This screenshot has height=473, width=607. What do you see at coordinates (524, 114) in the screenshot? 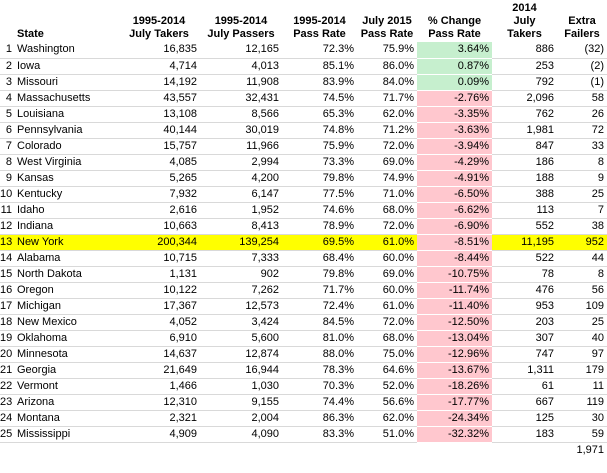
I see `takers-2014-cell: 762` at bounding box center [524, 114].